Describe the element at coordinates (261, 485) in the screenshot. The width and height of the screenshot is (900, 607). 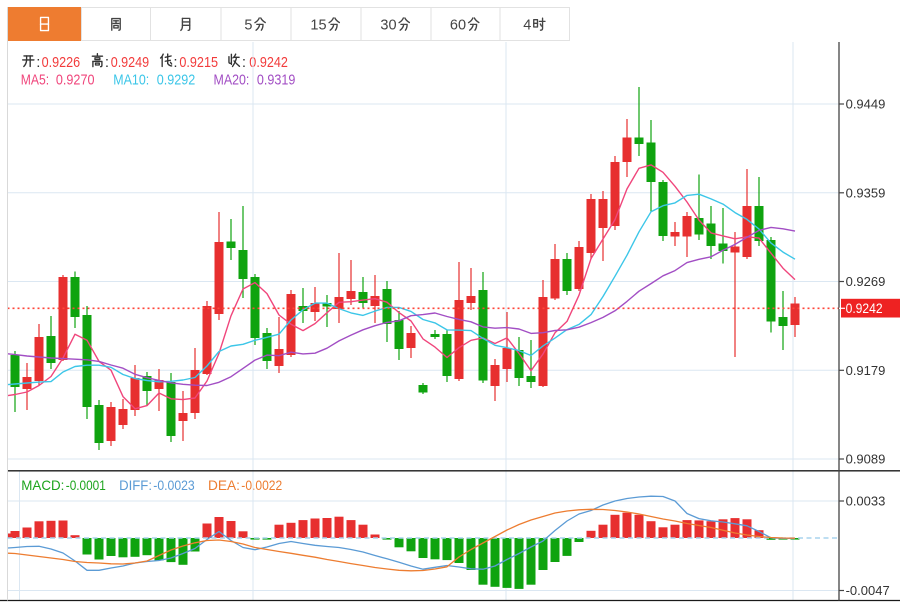
I see `svg-text: -0.0022` at that location.